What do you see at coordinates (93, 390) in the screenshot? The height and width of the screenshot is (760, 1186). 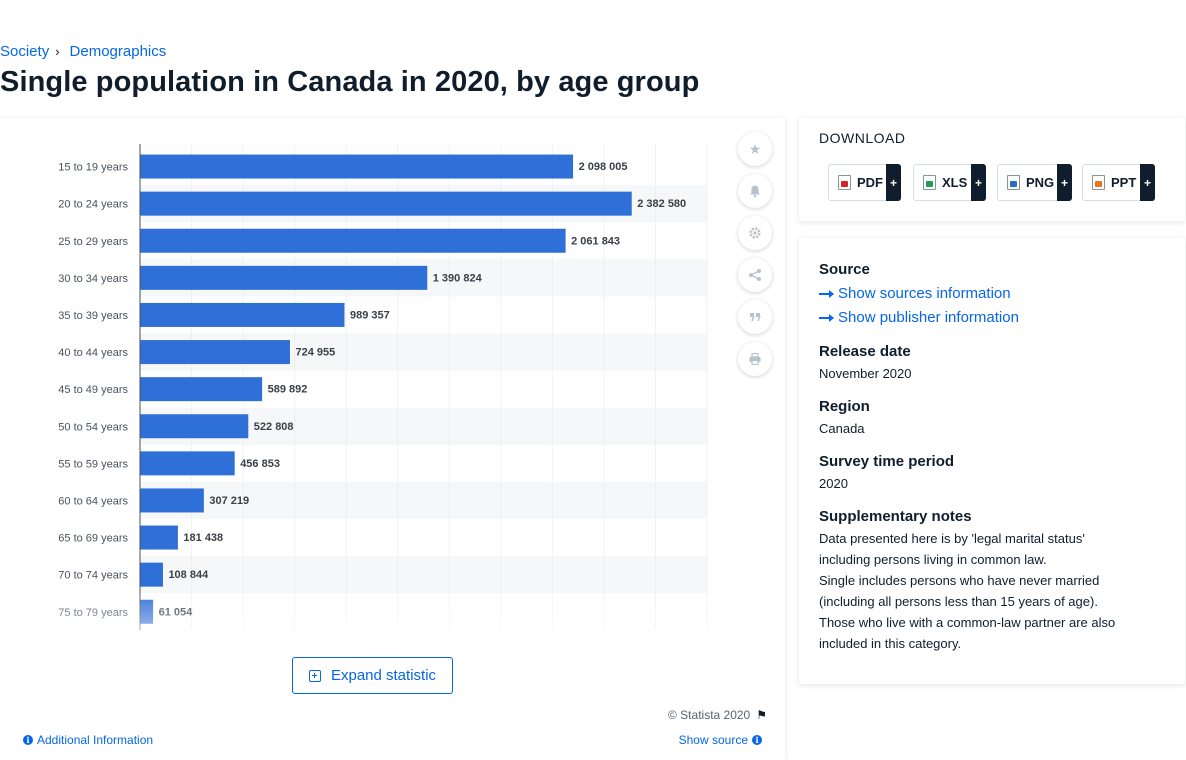 I see `category-label: 45 to 49 years` at bounding box center [93, 390].